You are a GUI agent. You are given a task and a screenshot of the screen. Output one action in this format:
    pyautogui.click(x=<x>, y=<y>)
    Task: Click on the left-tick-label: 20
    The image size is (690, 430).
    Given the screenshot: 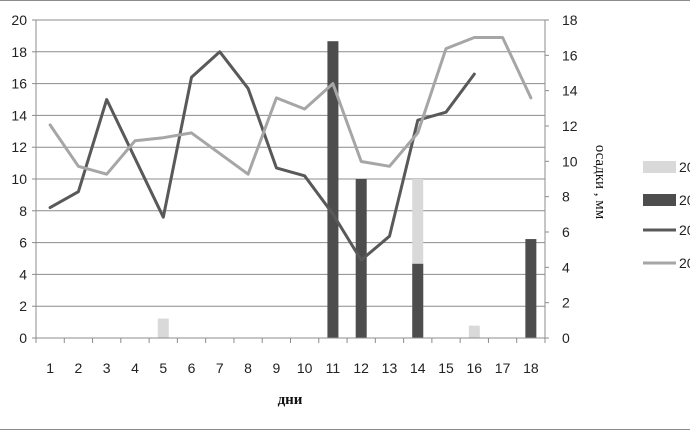 What is the action you would take?
    pyautogui.click(x=19, y=20)
    